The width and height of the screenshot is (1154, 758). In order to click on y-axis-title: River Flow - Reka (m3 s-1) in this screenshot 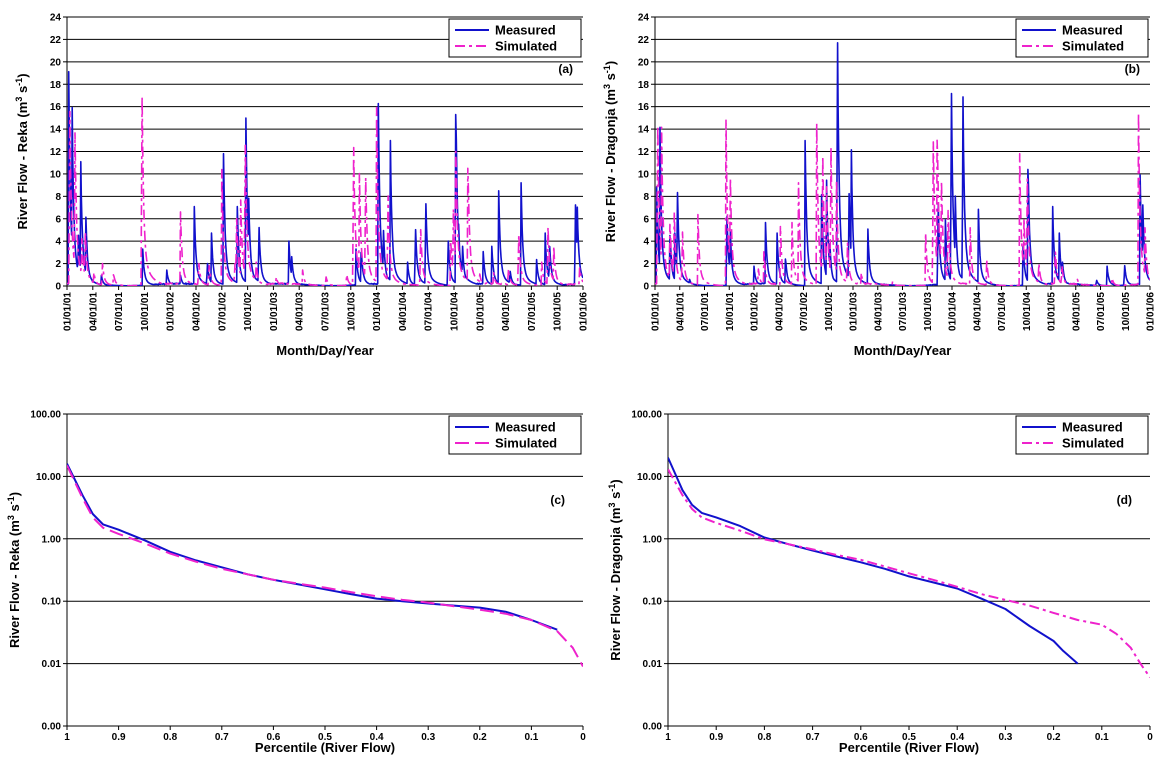, I will do `click(22, 151)`.